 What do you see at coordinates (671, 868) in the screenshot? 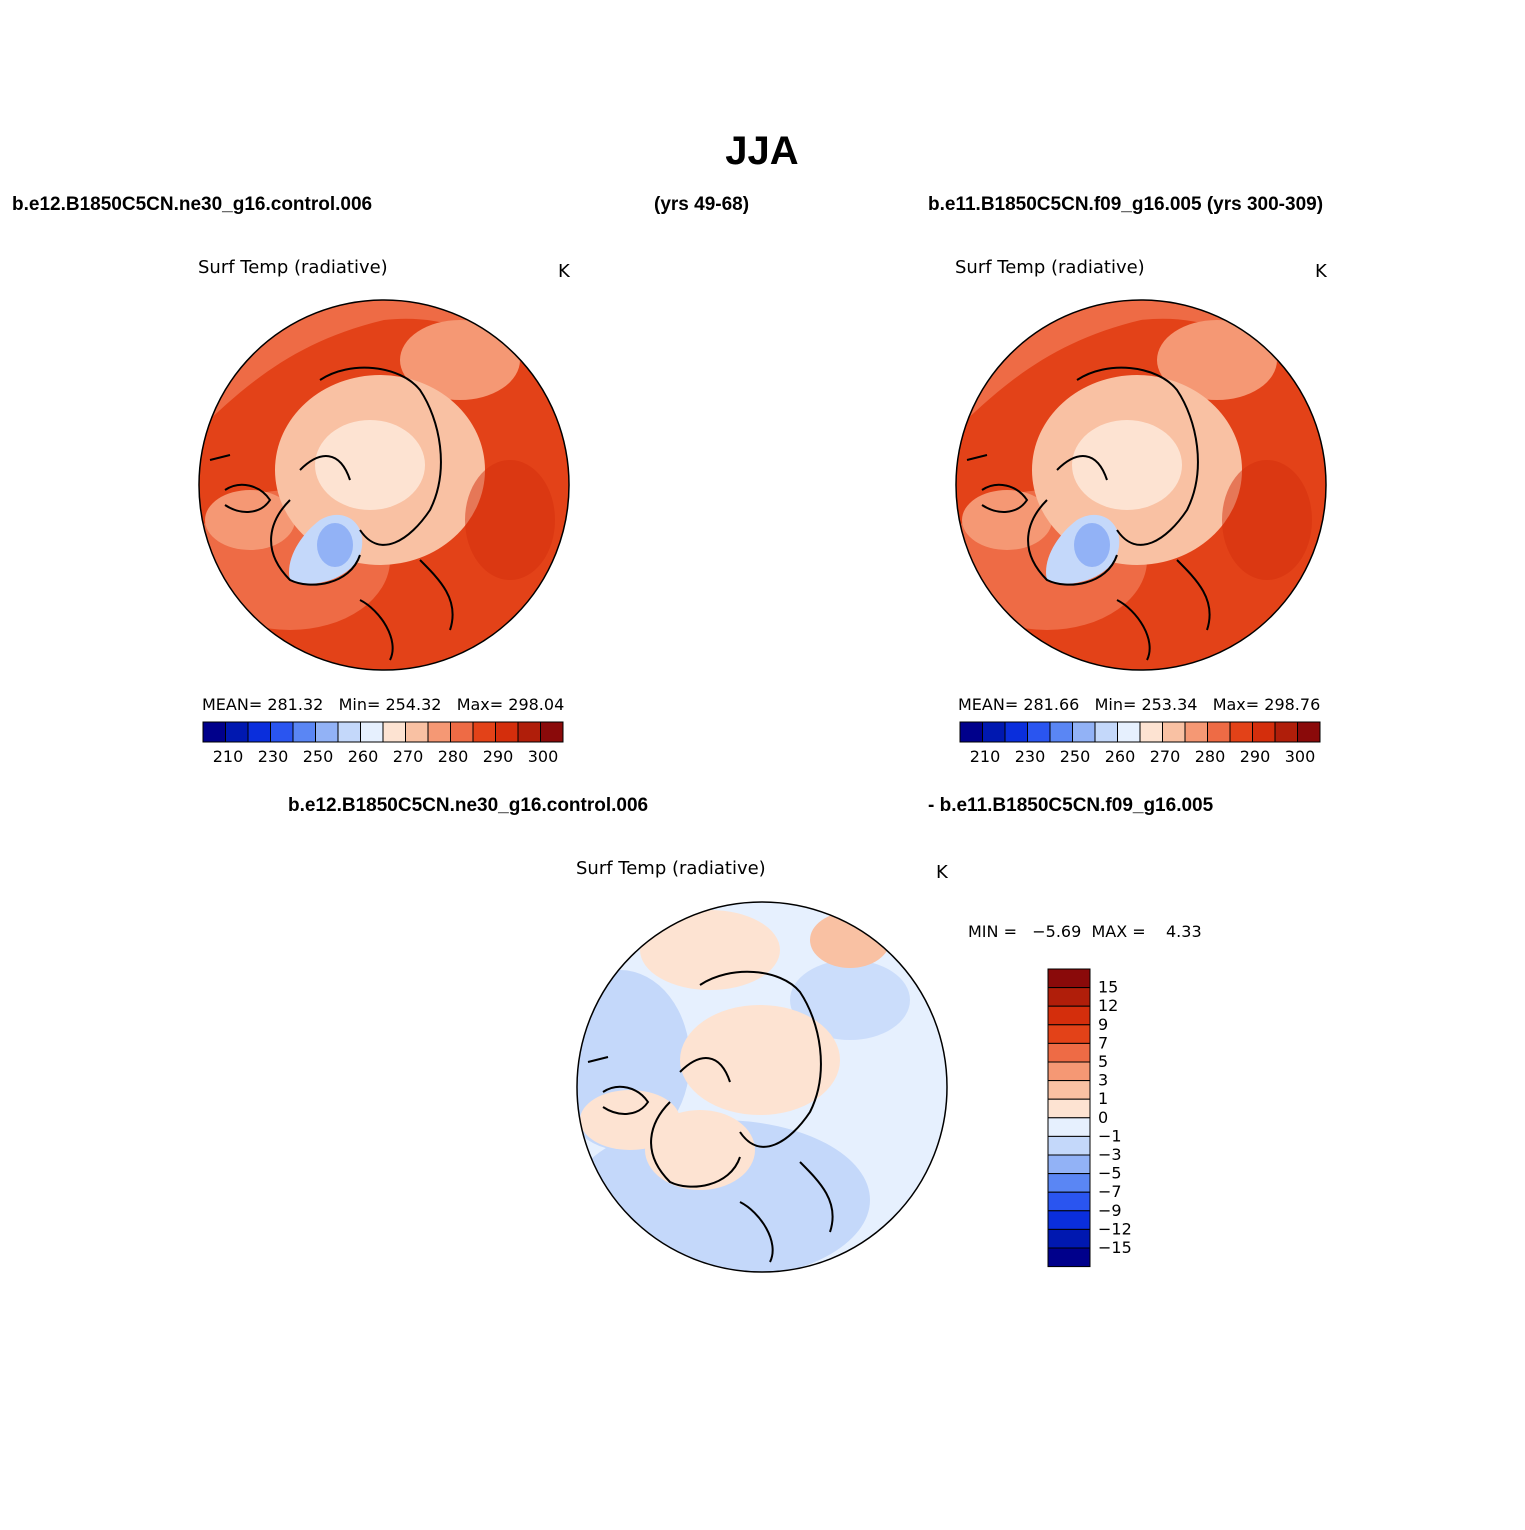
I see `panel-diff-variable: Surf Temp (radiative)` at bounding box center [671, 868].